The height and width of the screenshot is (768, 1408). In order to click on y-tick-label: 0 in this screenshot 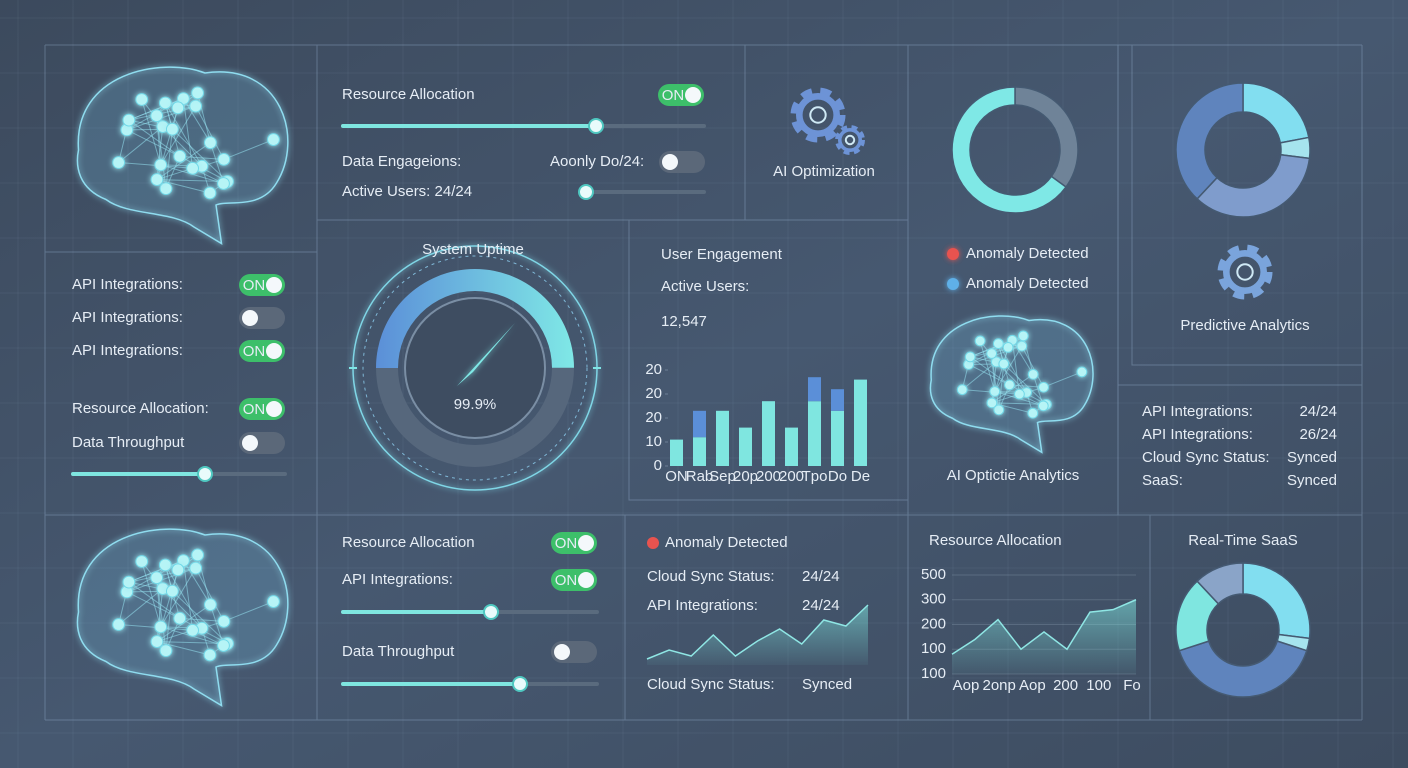, I will do `click(658, 465)`.